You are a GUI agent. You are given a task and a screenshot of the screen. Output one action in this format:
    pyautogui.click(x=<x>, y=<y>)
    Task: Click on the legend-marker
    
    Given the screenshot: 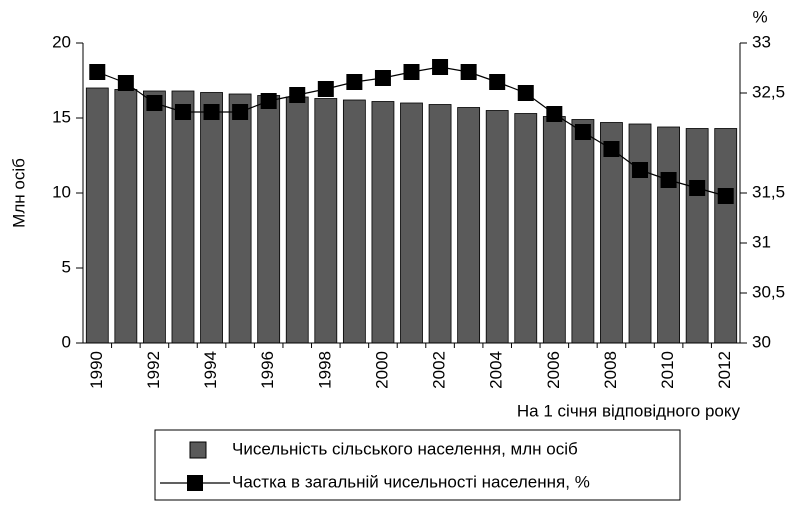 What is the action you would take?
    pyautogui.click(x=195, y=483)
    